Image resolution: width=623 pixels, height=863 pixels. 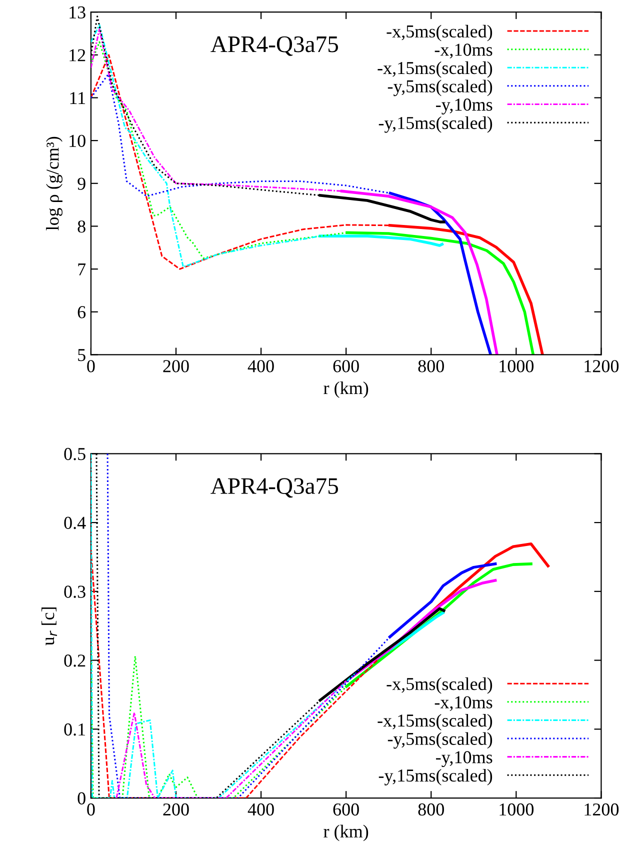 What do you see at coordinates (78, 141) in the screenshot?
I see `y-tick-label: 10` at bounding box center [78, 141].